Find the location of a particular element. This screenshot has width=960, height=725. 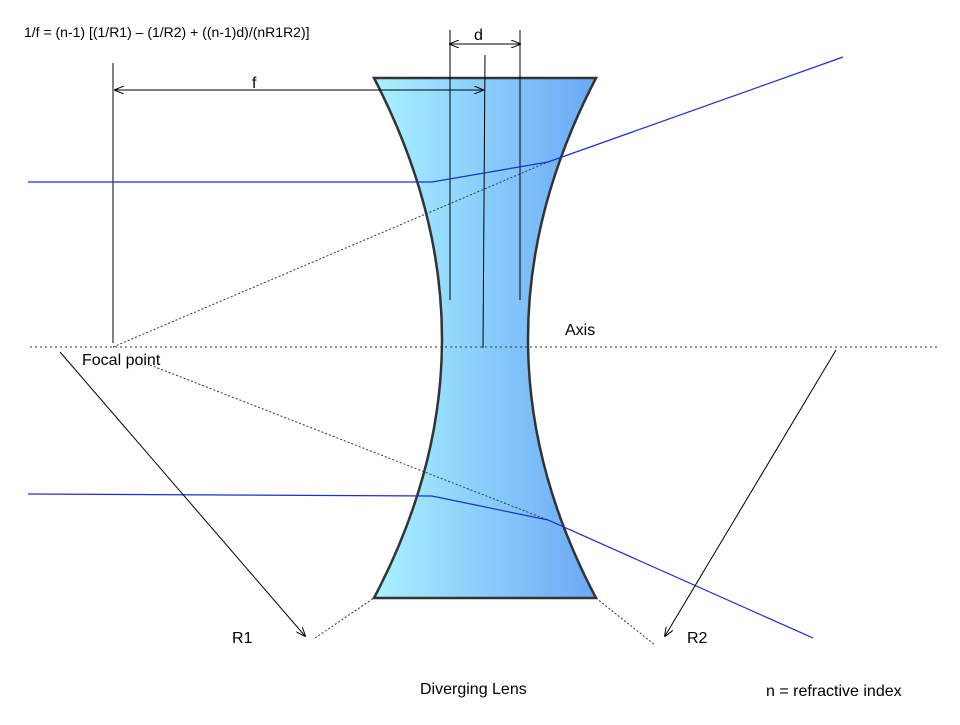

r1-label: R1 is located at coordinates (242, 638).